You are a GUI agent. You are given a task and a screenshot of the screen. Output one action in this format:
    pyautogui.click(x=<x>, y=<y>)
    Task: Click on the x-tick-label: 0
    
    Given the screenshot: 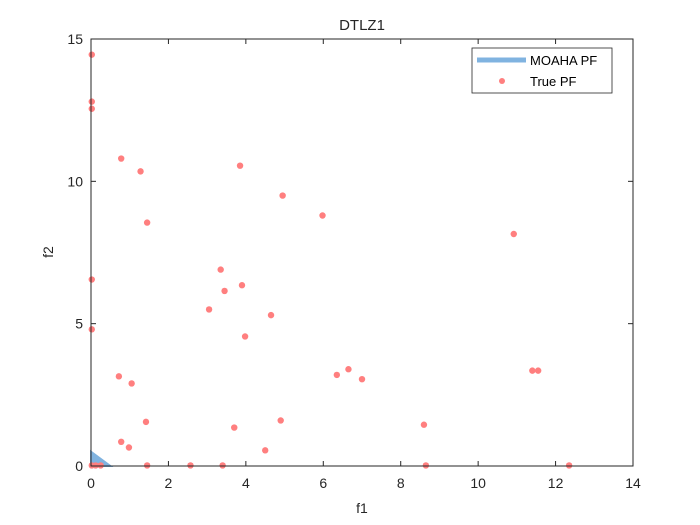 What is the action you would take?
    pyautogui.click(x=91, y=483)
    